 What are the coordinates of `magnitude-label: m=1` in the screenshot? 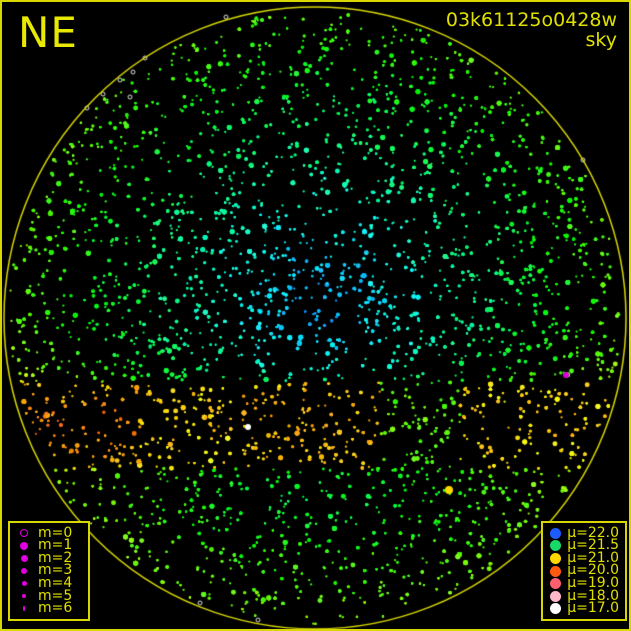 It's located at (55, 545).